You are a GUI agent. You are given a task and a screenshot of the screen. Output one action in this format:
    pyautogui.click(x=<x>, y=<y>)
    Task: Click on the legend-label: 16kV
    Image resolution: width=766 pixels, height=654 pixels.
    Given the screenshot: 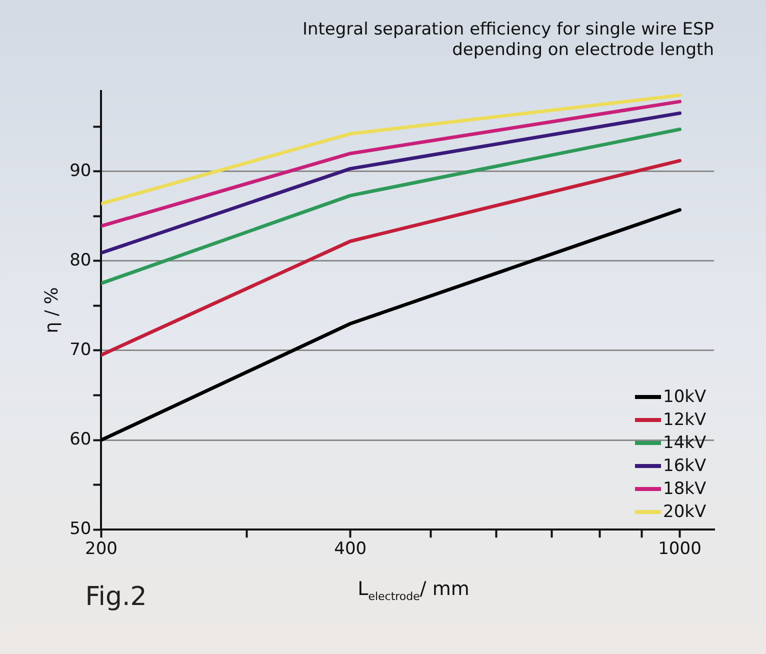 What is the action you would take?
    pyautogui.click(x=684, y=466)
    